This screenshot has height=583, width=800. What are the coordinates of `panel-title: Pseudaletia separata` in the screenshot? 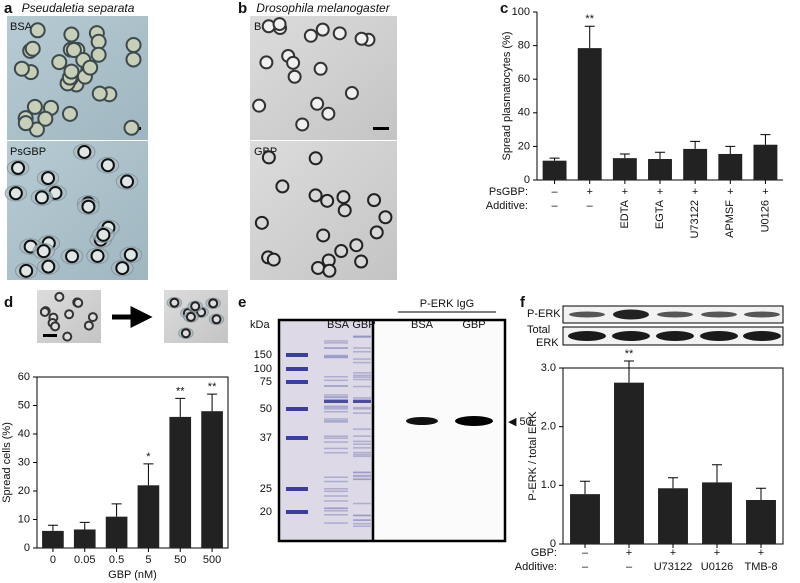 It's located at (78, 8).